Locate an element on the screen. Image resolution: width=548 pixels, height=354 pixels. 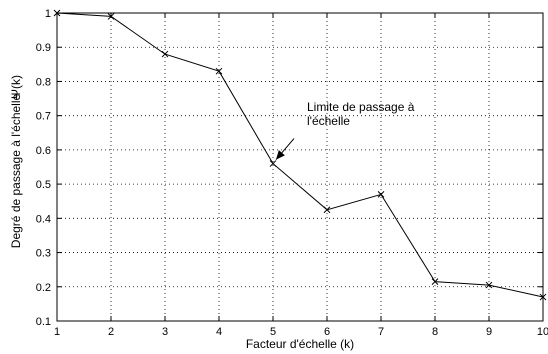
x-tick-label: 5 is located at coordinates (273, 332).